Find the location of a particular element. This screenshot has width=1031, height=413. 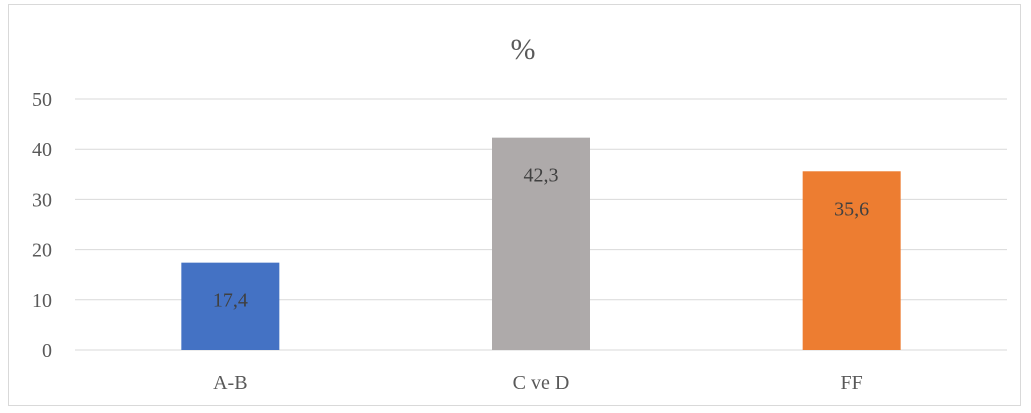

x-axis-categories: A-B C ve D FF is located at coordinates (538, 383).